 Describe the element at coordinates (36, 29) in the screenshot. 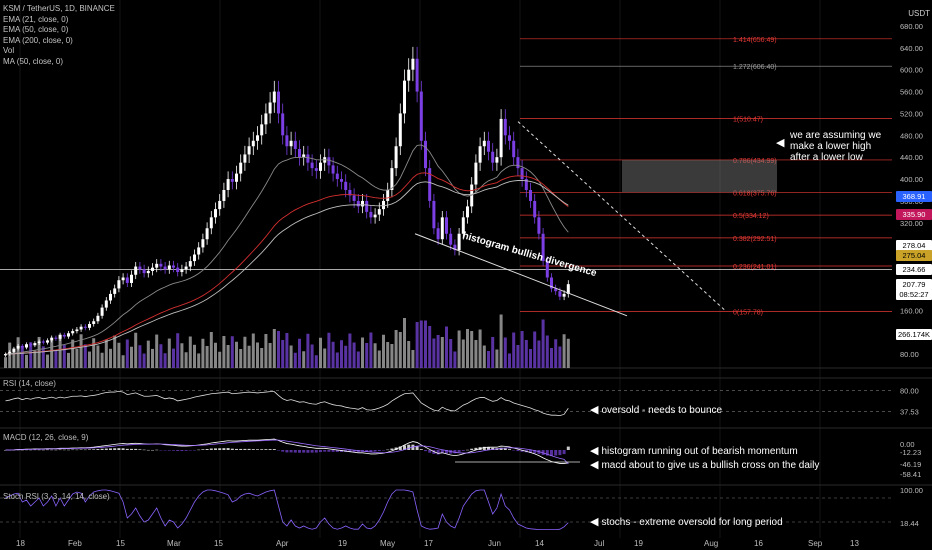

I see `ema50-label: EMA (50, close, 0)` at that location.